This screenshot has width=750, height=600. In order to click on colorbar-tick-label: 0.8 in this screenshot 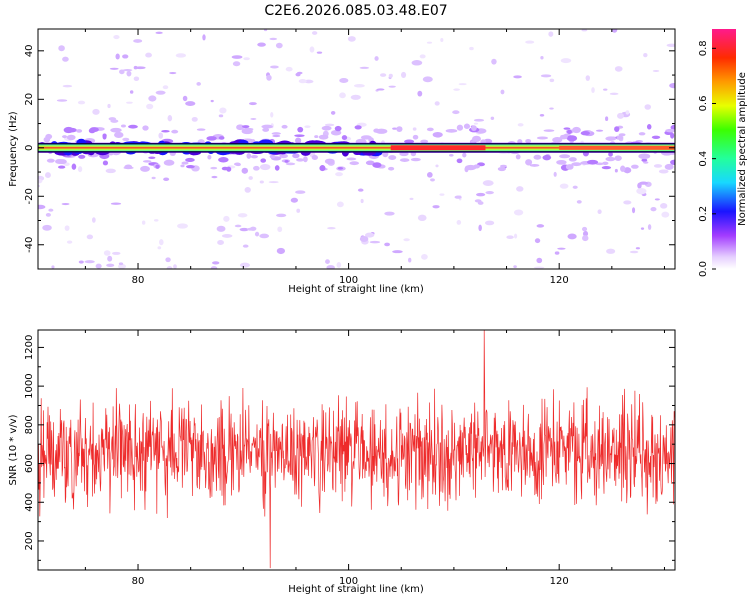, I will do `click(703, 48)`.